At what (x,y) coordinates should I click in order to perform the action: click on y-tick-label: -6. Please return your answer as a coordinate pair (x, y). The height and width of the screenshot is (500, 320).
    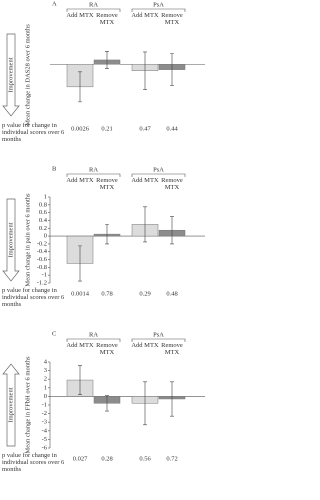
    Looking at the image, I should click on (45, 447).